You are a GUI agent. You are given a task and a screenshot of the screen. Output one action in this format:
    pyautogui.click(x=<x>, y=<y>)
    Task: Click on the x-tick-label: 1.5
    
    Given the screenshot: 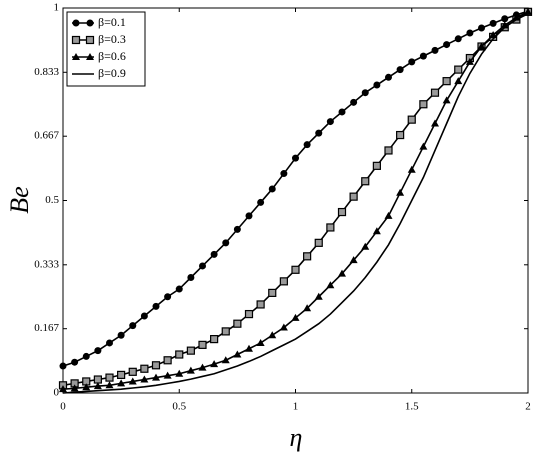 What is the action you would take?
    pyautogui.click(x=412, y=407)
    